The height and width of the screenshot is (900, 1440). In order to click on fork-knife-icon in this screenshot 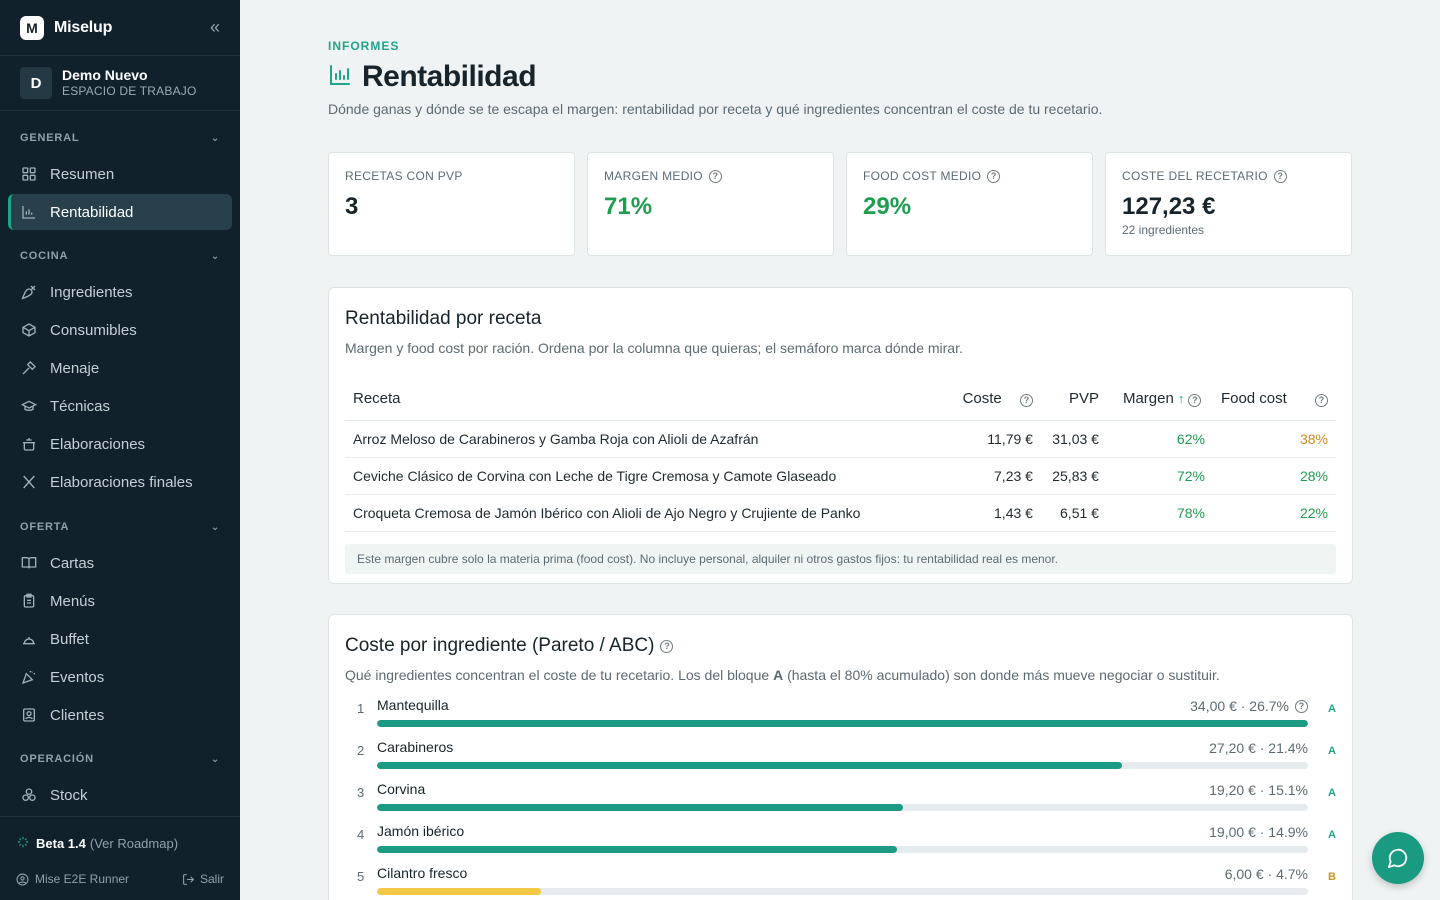, I will do `click(29, 482)`.